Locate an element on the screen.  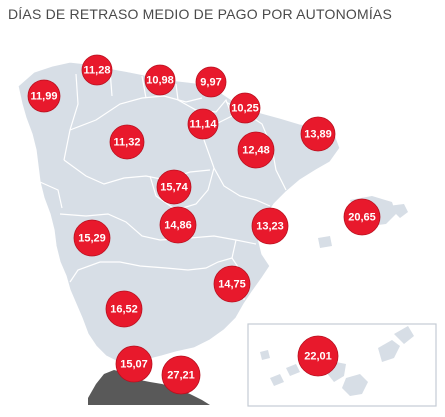
bubble-label-castilla-leon: 11,32 is located at coordinates (127, 143).